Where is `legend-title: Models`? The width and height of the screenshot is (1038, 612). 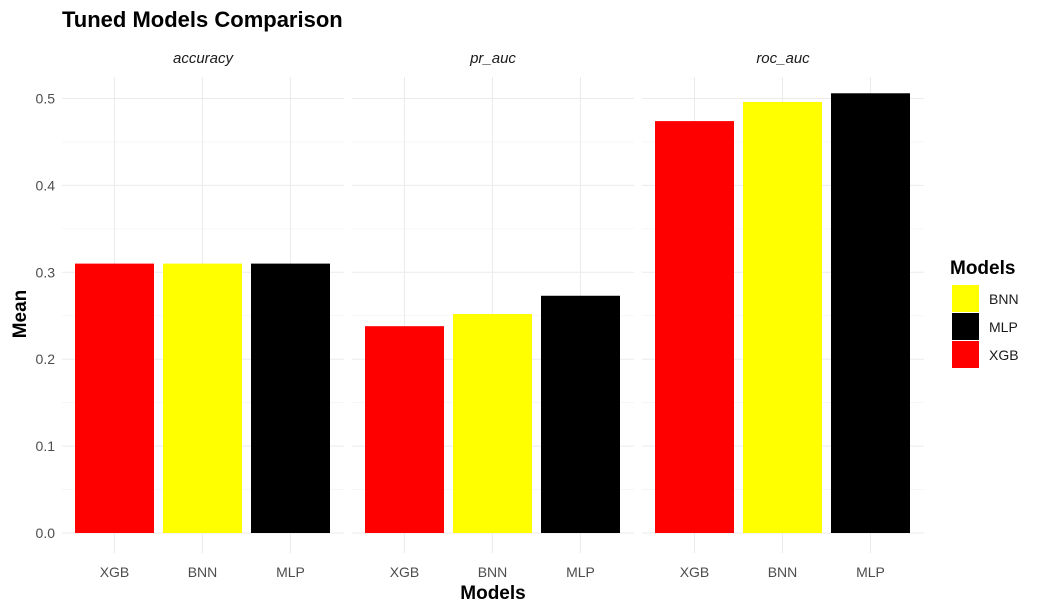 legend-title: Models is located at coordinates (982, 268).